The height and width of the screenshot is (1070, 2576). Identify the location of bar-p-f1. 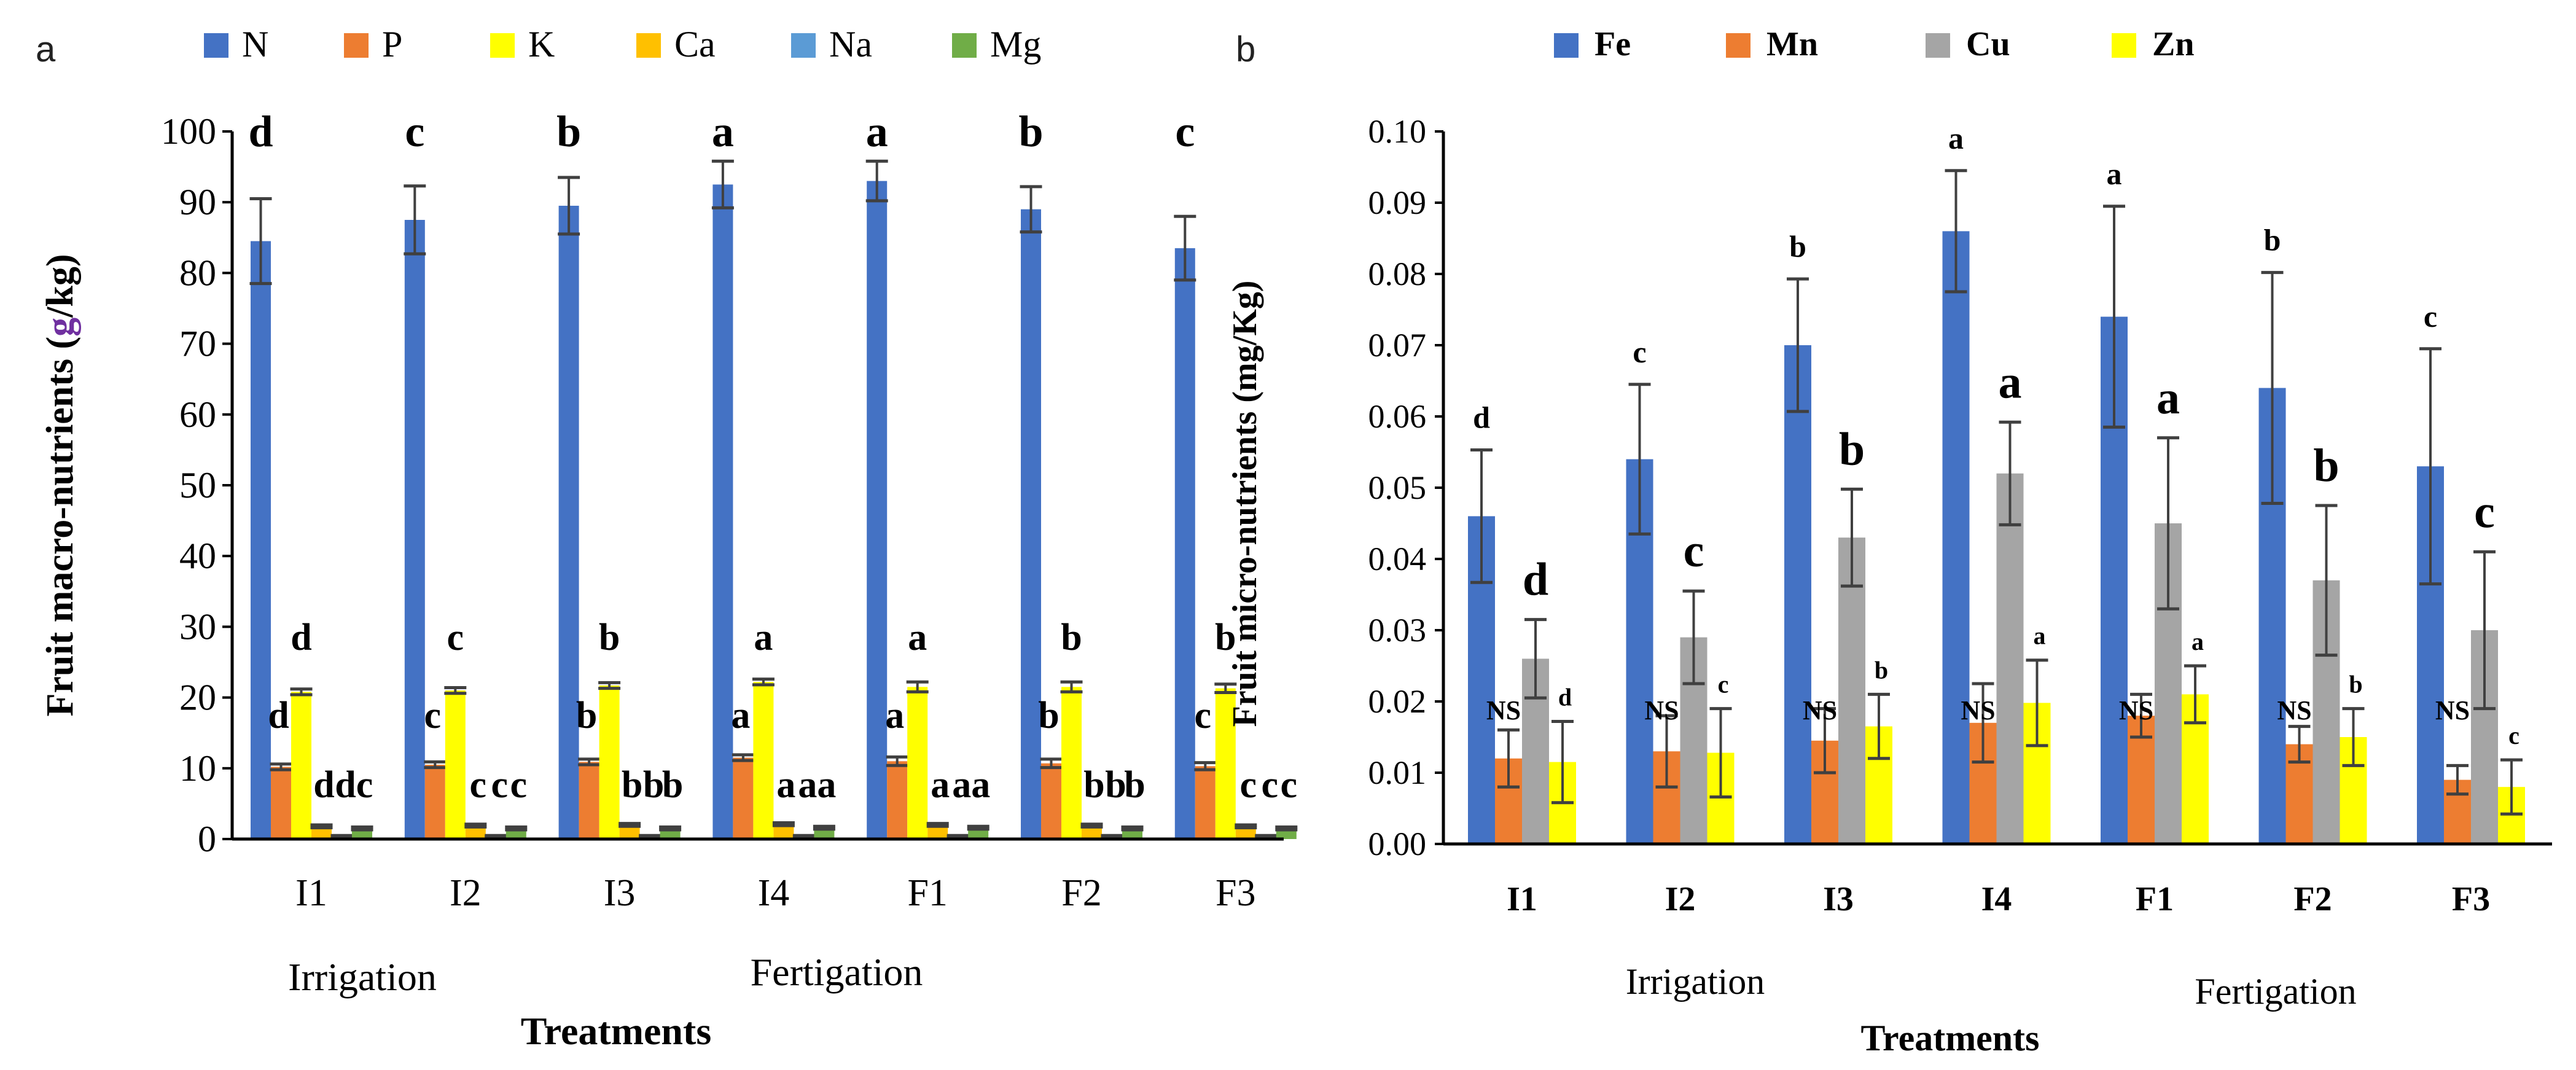
(897, 800).